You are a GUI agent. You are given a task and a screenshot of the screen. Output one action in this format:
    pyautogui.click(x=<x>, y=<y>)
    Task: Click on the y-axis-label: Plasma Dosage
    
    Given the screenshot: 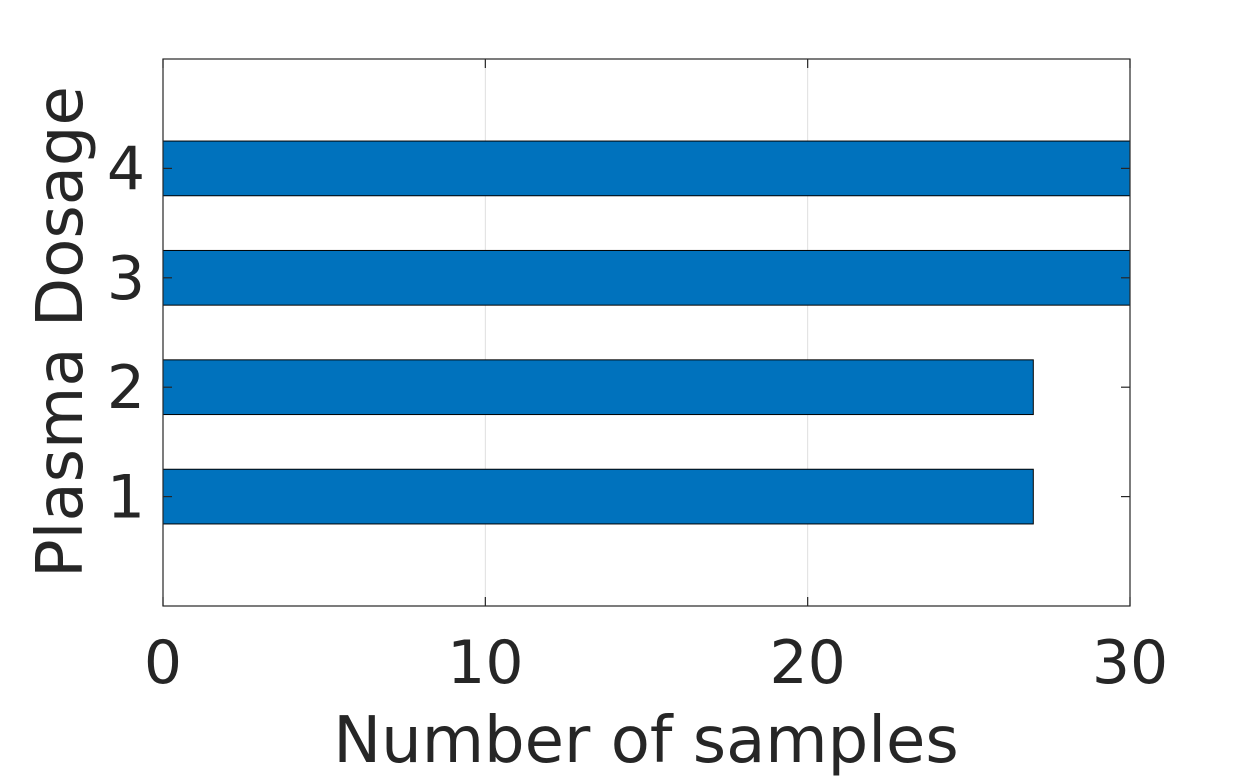 What is the action you would take?
    pyautogui.click(x=61, y=332)
    